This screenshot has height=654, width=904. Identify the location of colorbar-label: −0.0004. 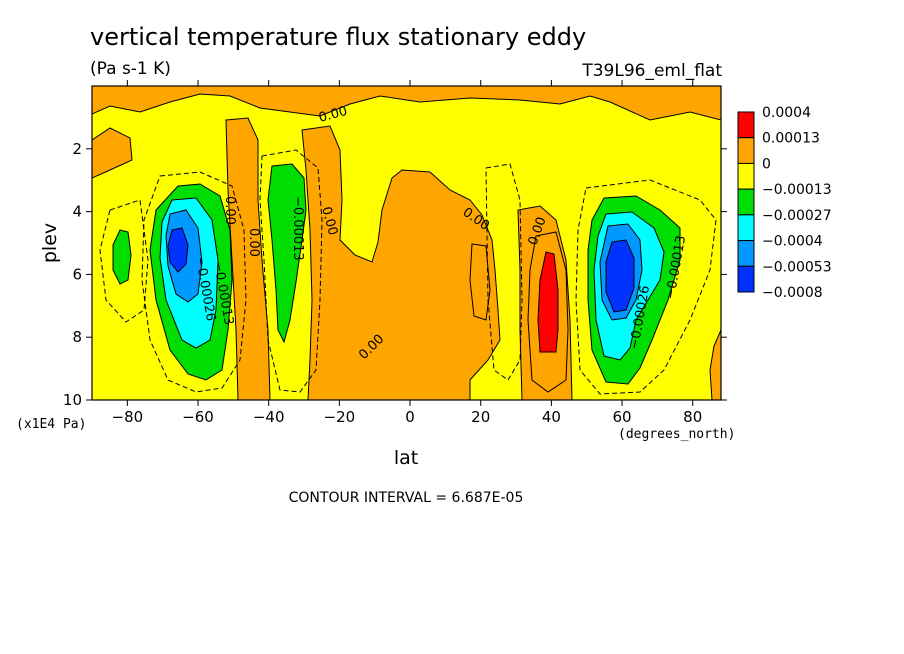
(792, 242).